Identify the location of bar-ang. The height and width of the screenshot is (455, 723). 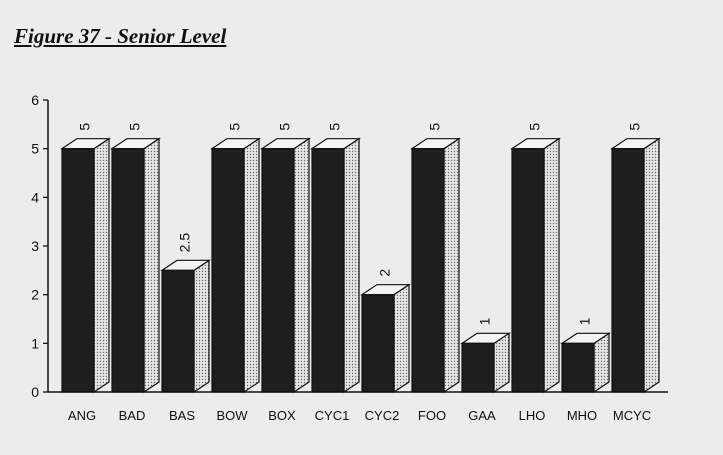
(85, 265).